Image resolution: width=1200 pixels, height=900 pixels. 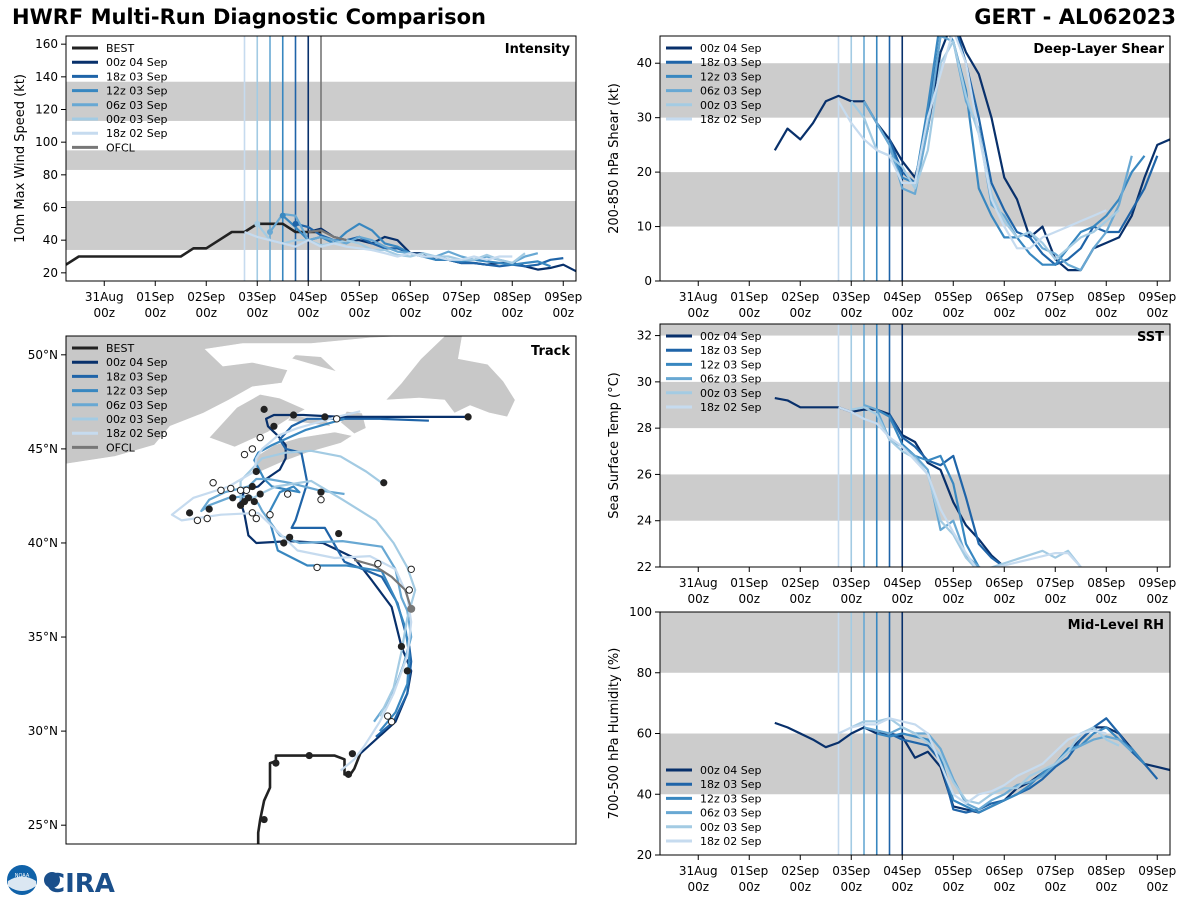 I want to click on cira-globe-icon, so click(x=52, y=880).